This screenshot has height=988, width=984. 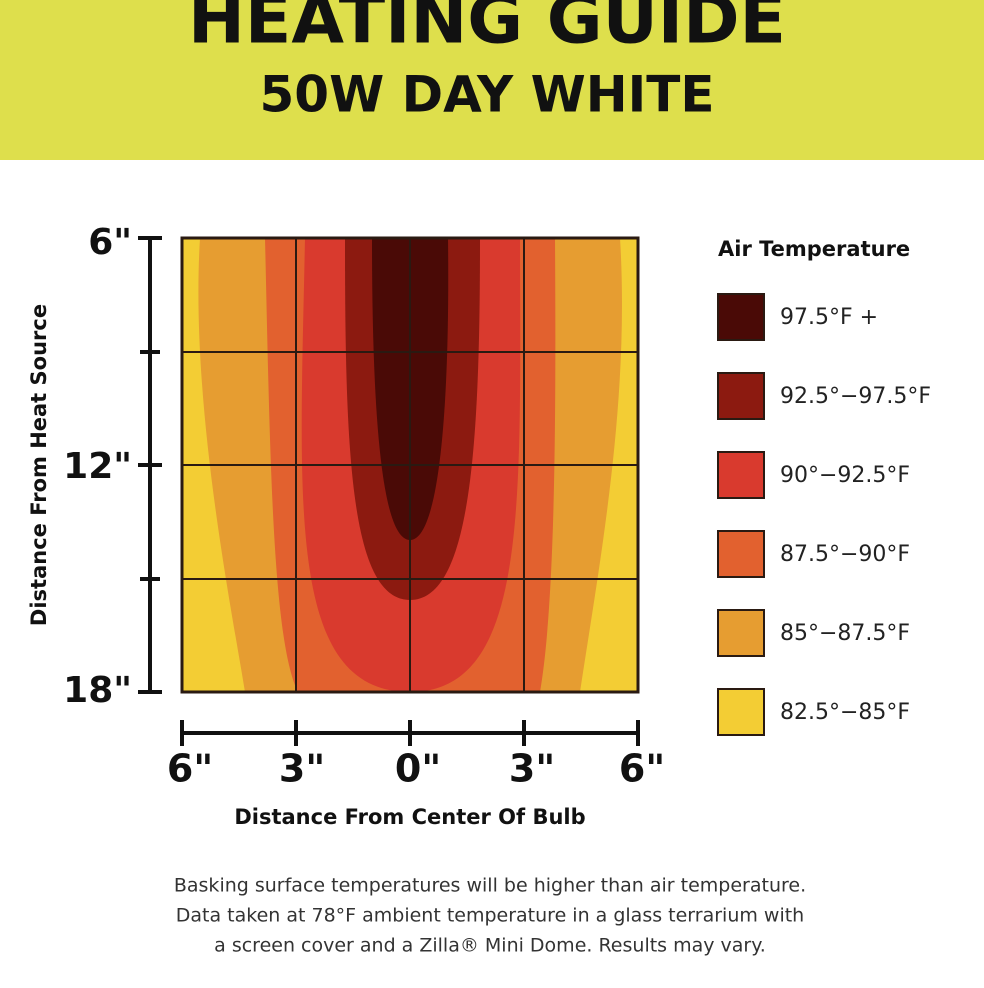 What do you see at coordinates (410, 733) in the screenshot?
I see `x-axis` at bounding box center [410, 733].